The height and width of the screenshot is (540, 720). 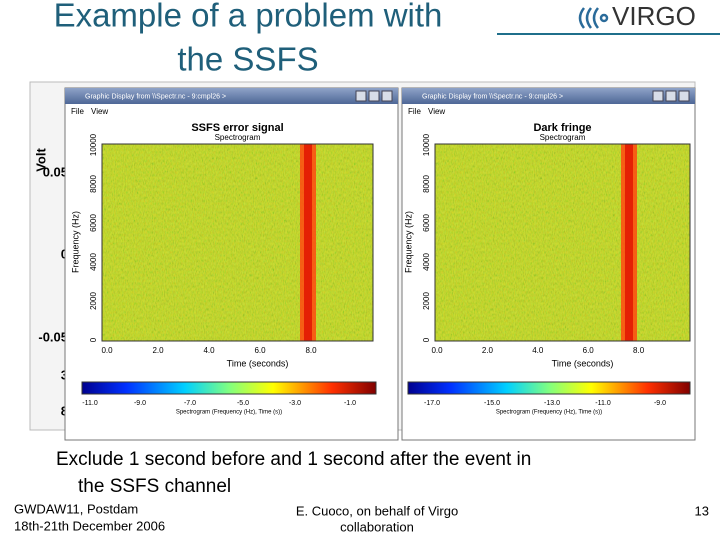 What do you see at coordinates (154, 486) in the screenshot?
I see `caption-line: the SSFS channel` at bounding box center [154, 486].